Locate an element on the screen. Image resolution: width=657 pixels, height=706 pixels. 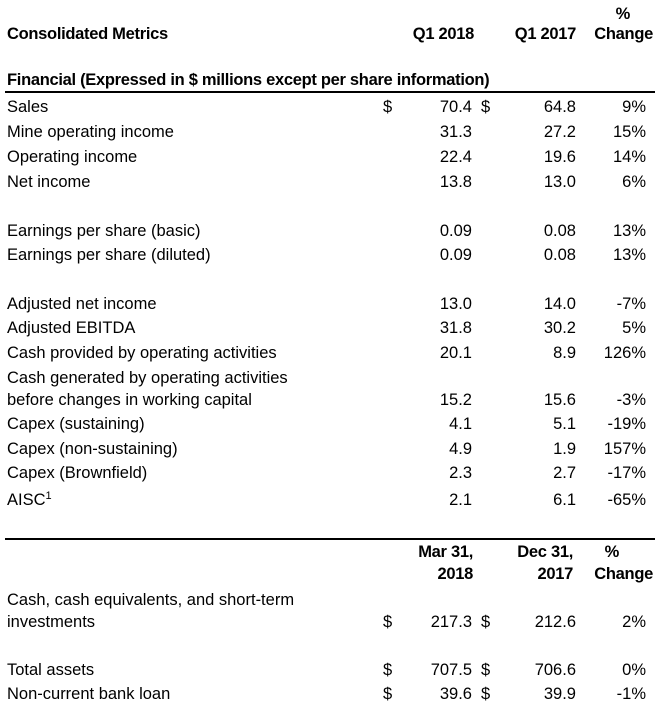
value-prior: 706.6 is located at coordinates (555, 670).